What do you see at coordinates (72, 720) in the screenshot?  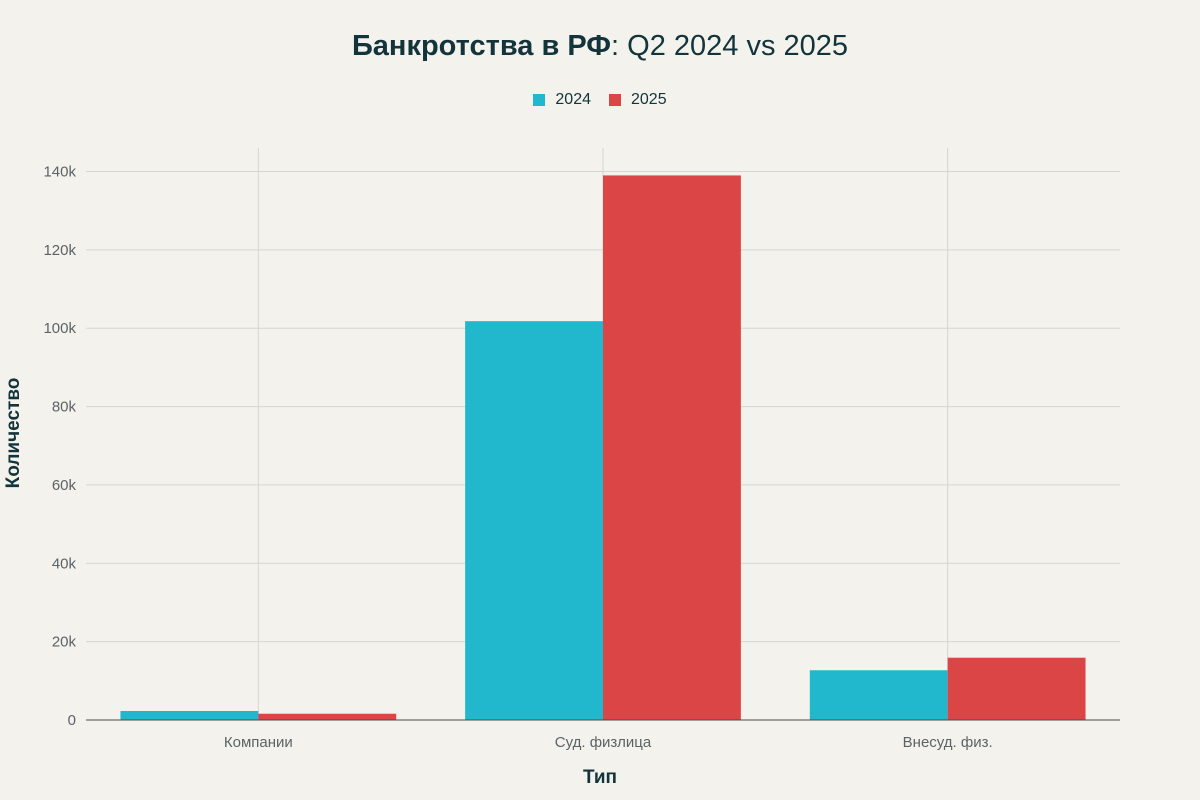 I see `y-tick-label: 0` at bounding box center [72, 720].